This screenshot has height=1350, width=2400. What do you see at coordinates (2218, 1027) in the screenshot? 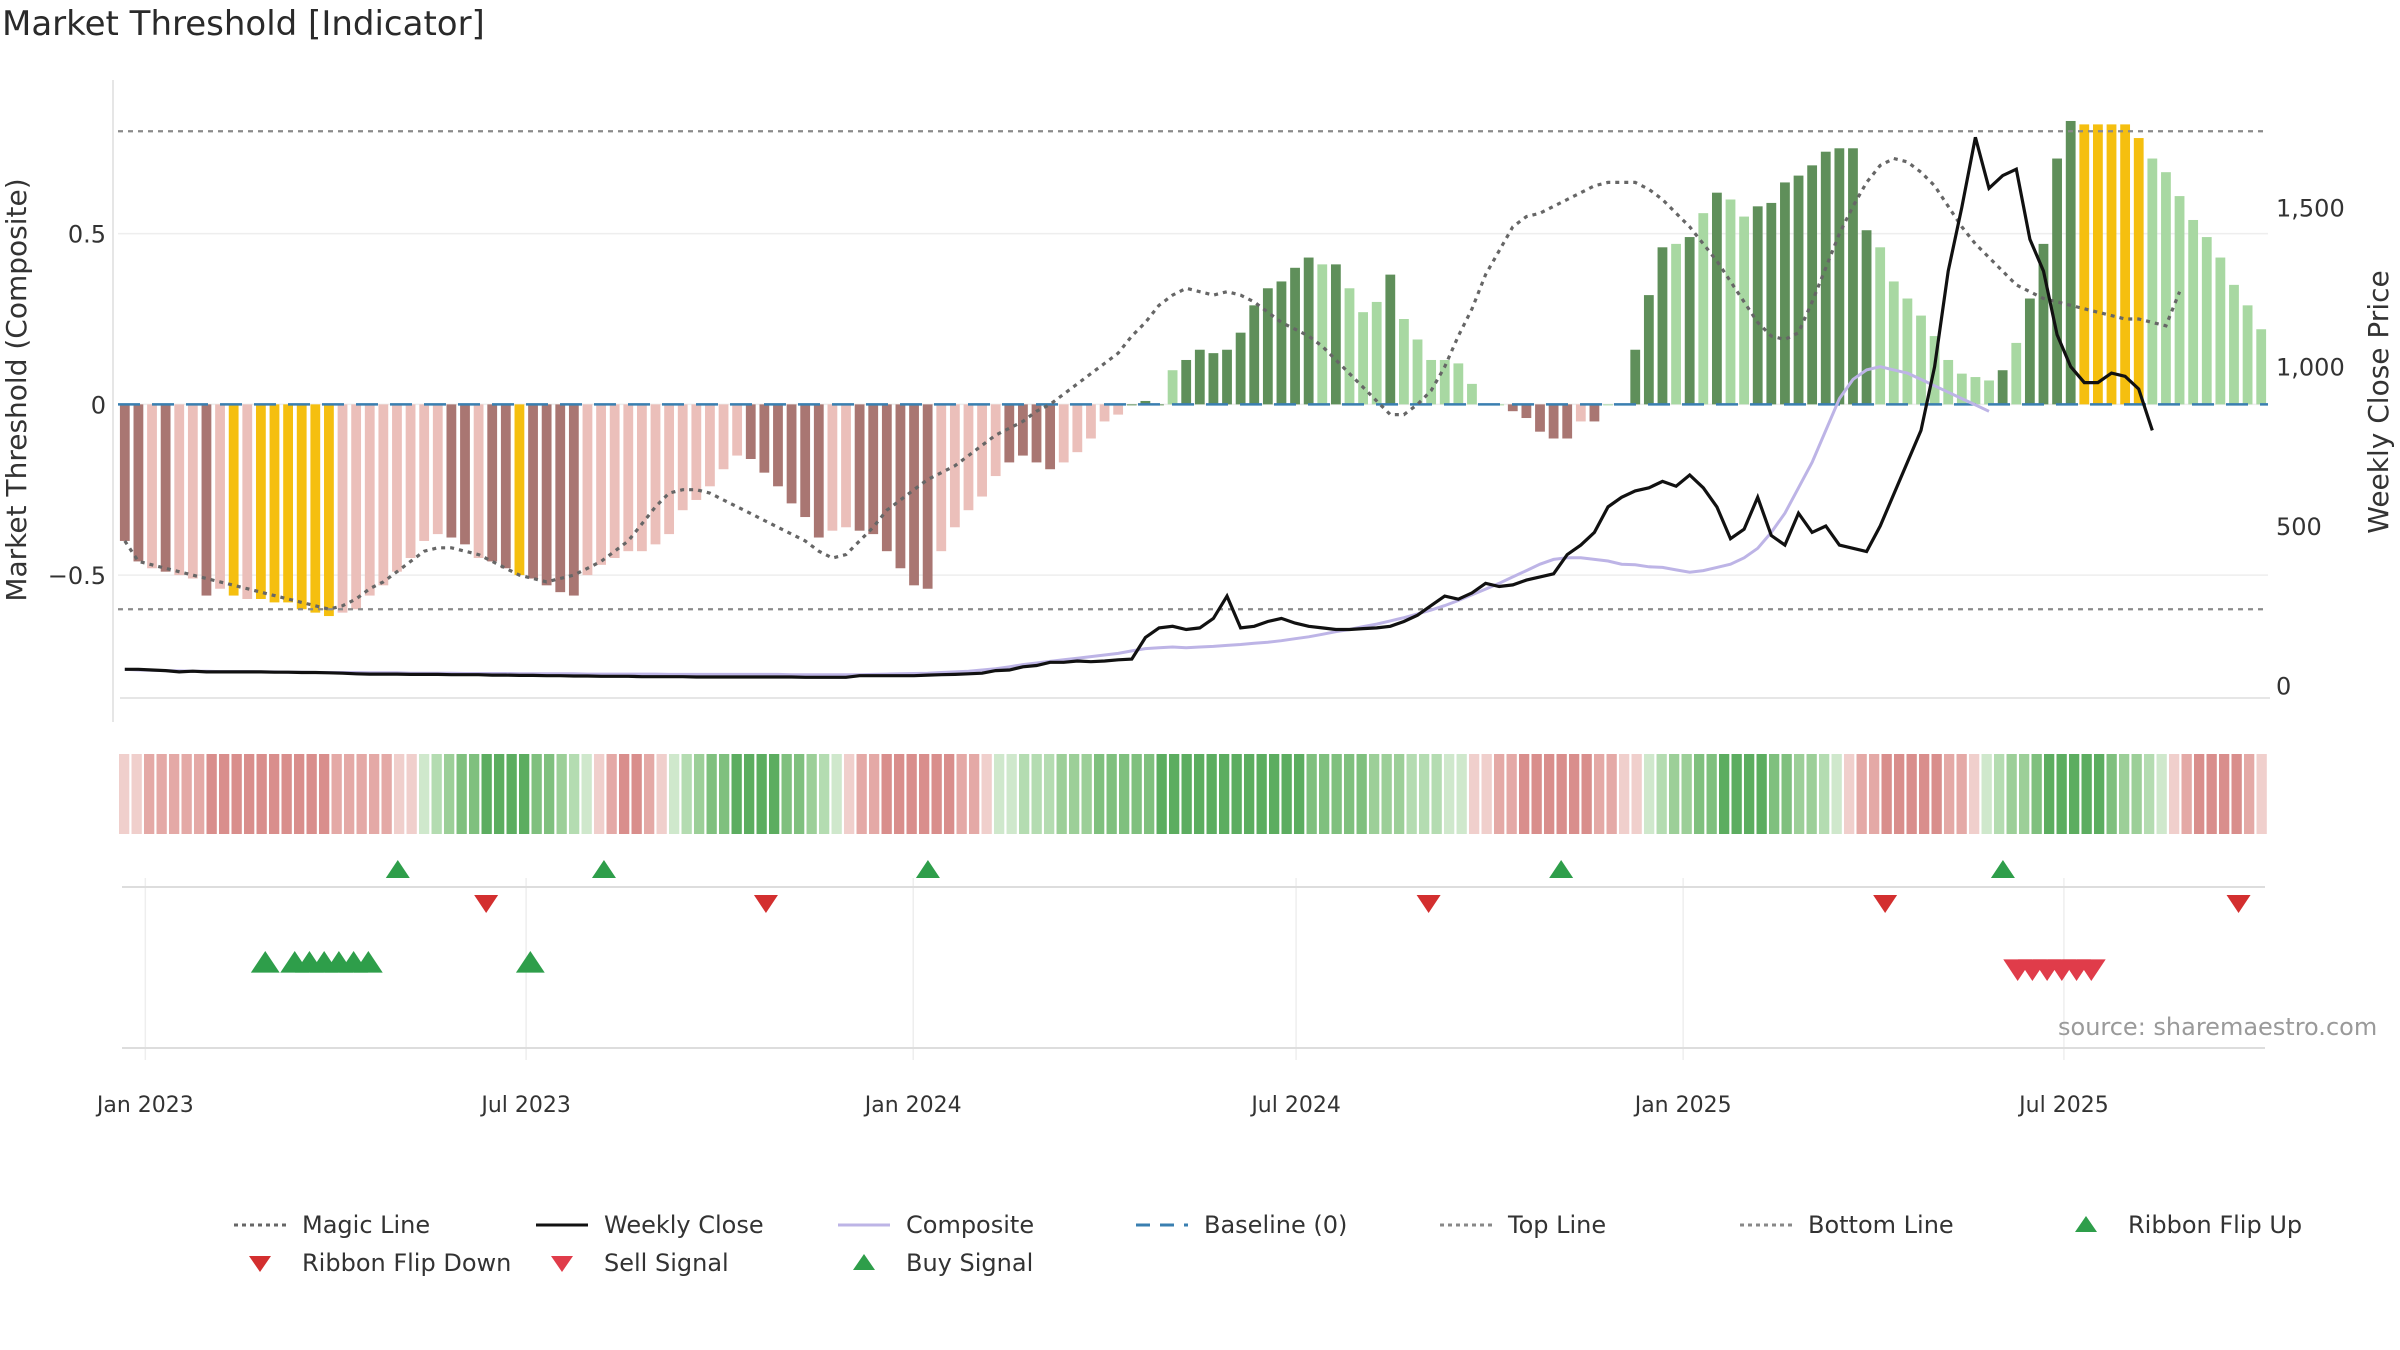
I see `source-credit: source: sharemaestro.com` at bounding box center [2218, 1027].